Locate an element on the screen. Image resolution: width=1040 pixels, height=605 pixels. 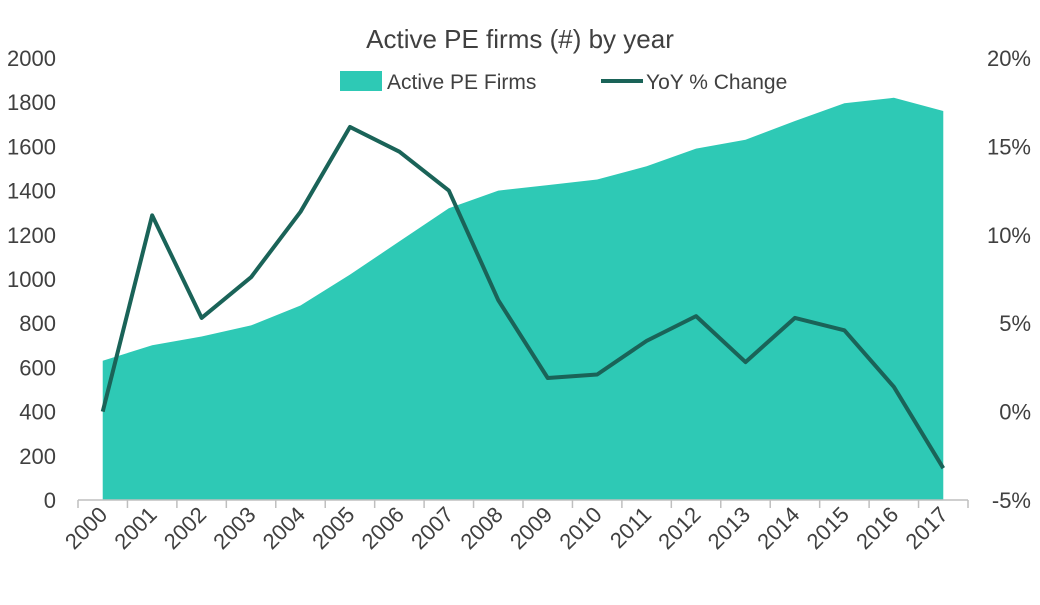
x-tick-label: 2012 is located at coordinates (679, 528).